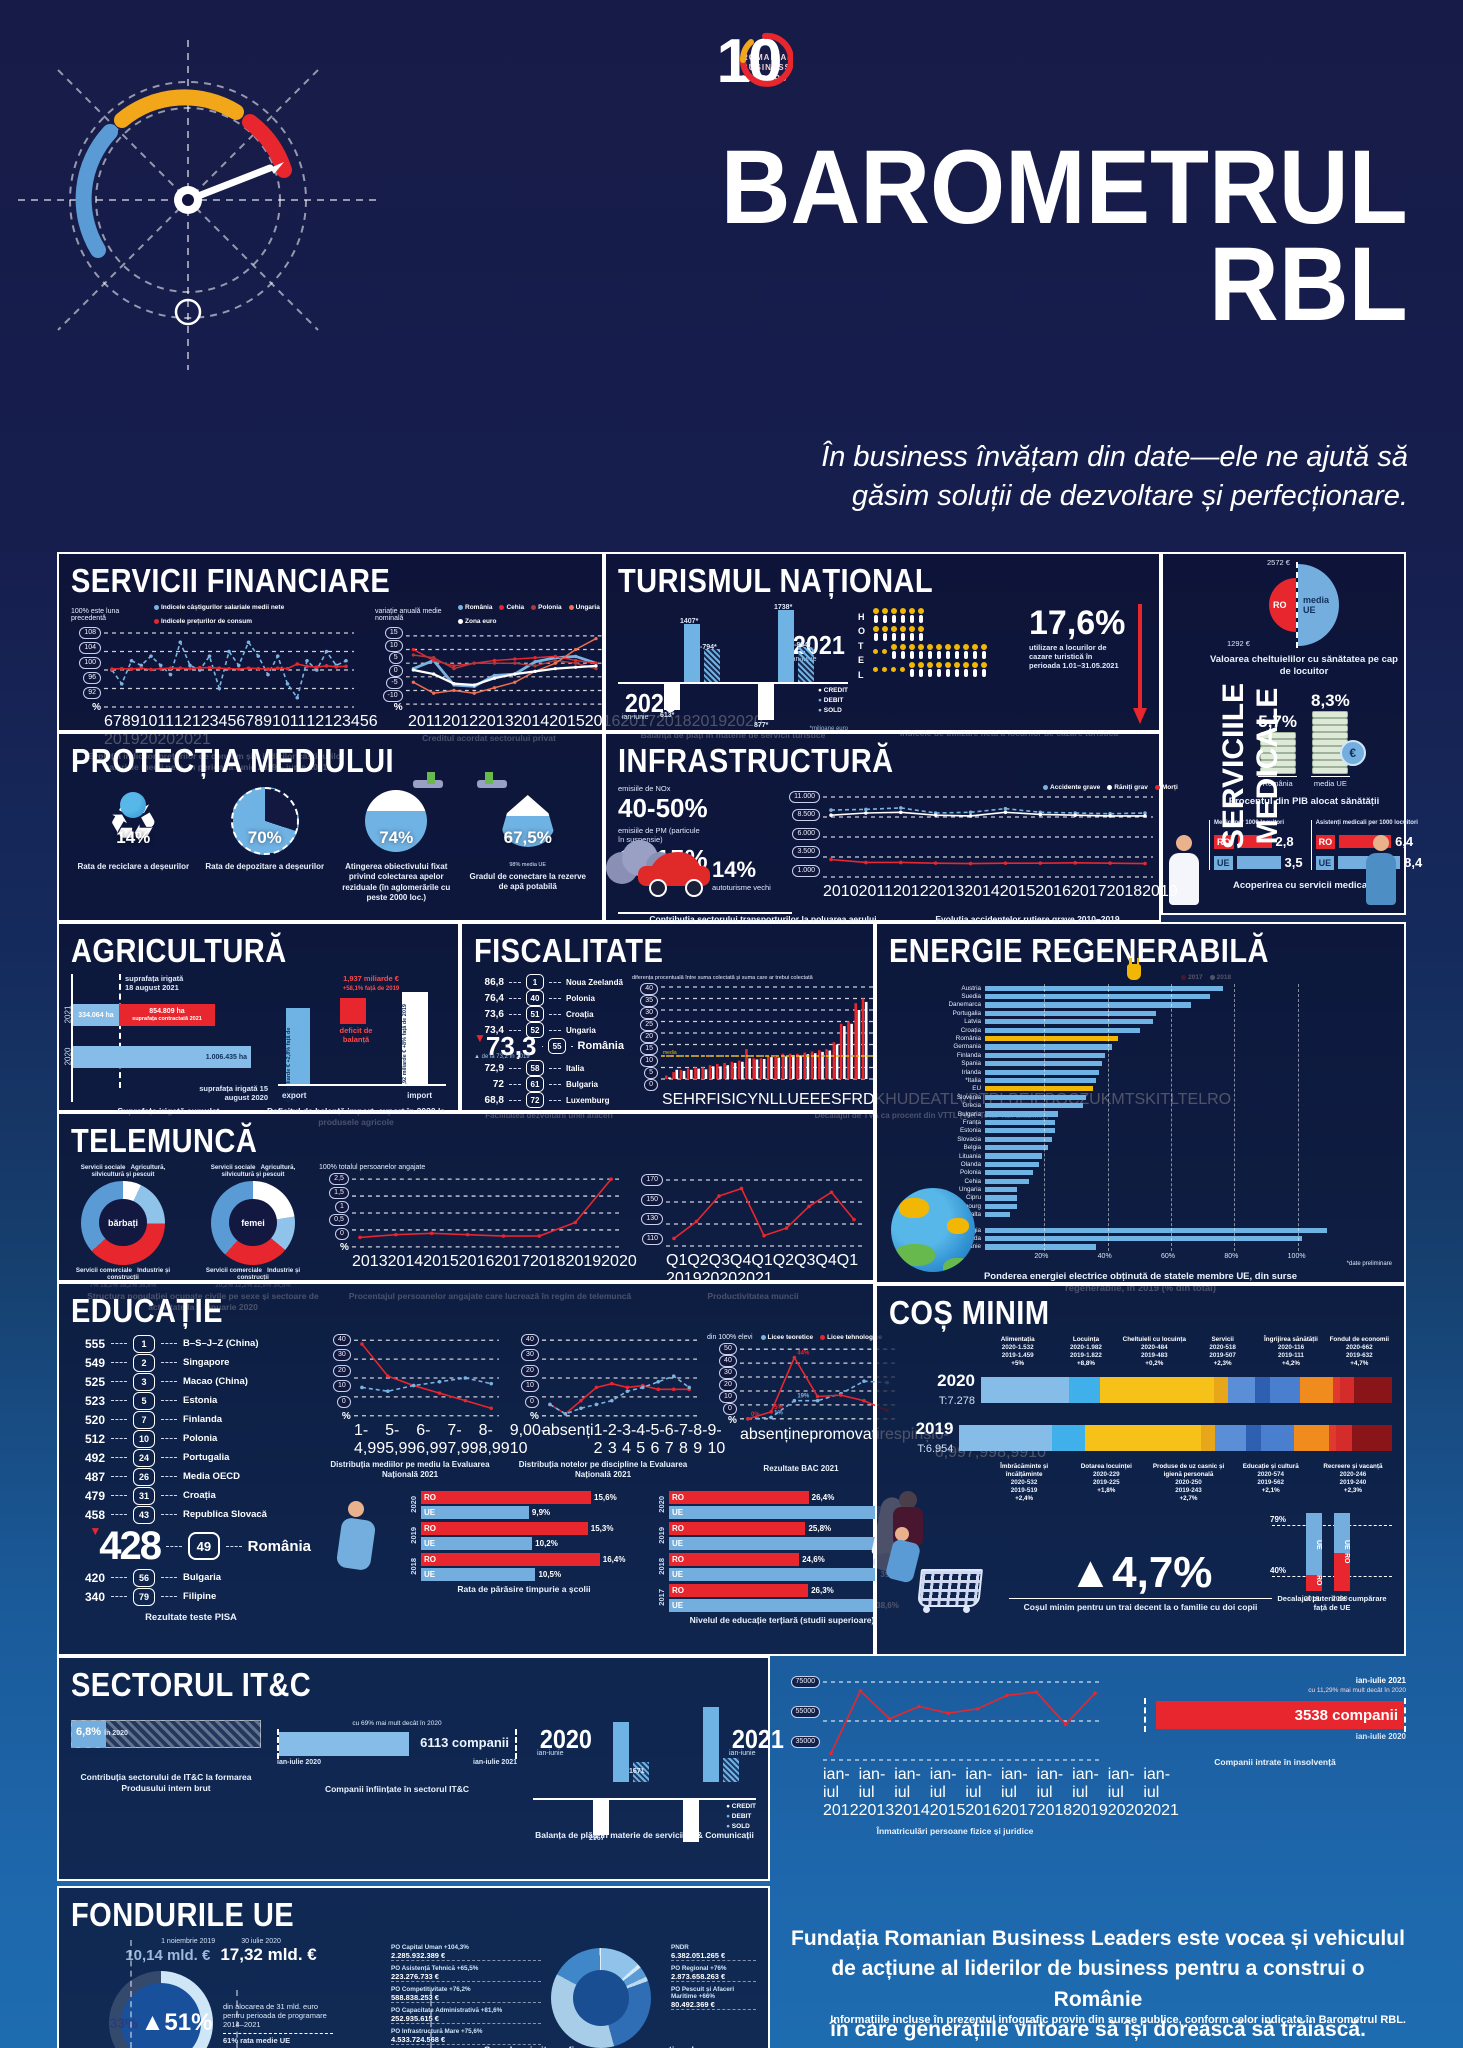 The image size is (1463, 2048). I want to click on y-tick: 11.000, so click(804, 797).